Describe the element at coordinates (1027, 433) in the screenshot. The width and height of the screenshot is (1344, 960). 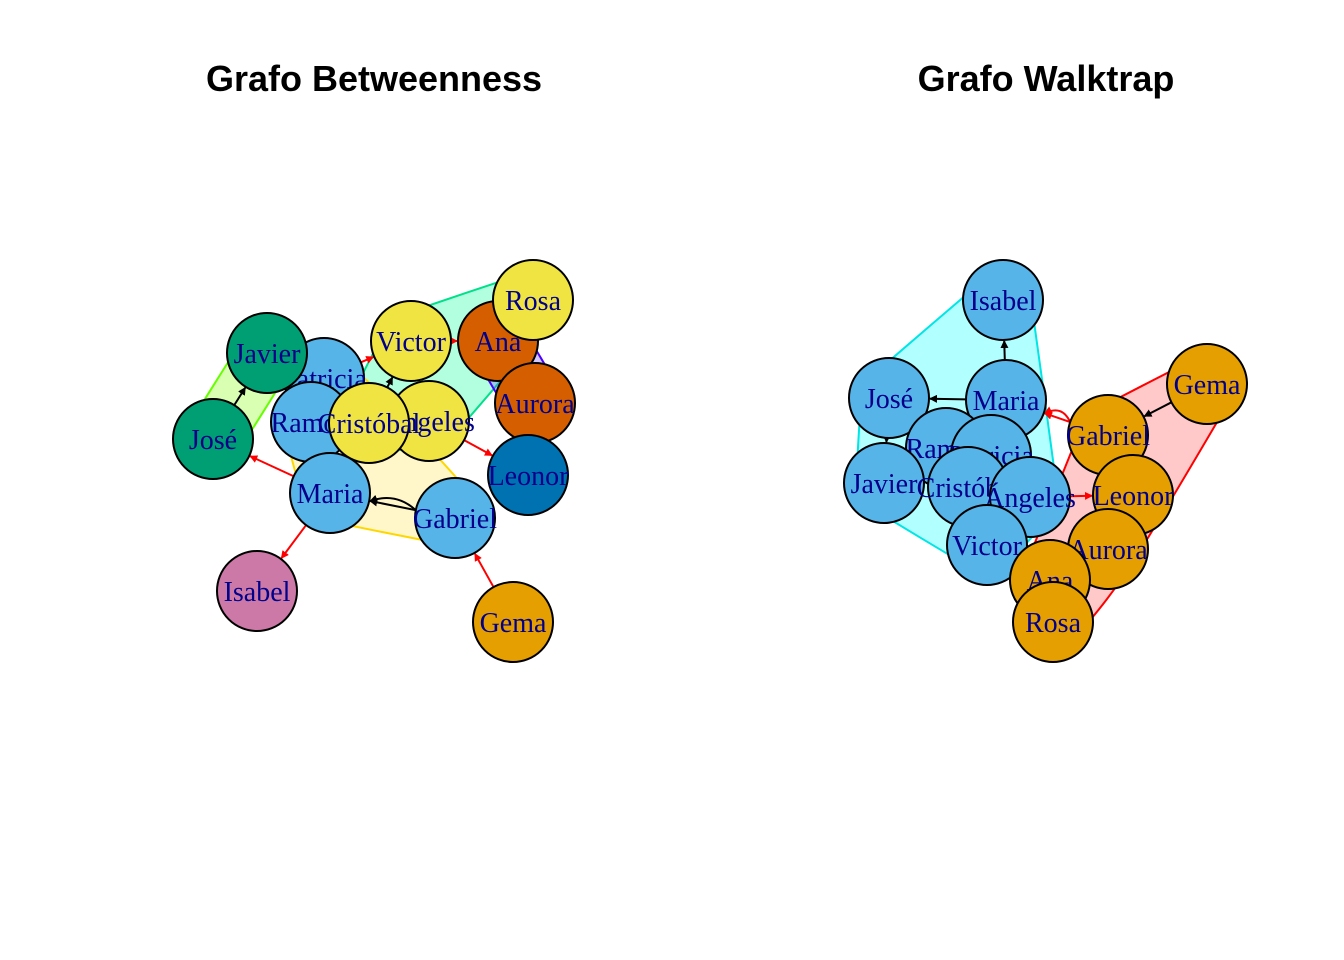
I see `edges-walktrap` at that location.